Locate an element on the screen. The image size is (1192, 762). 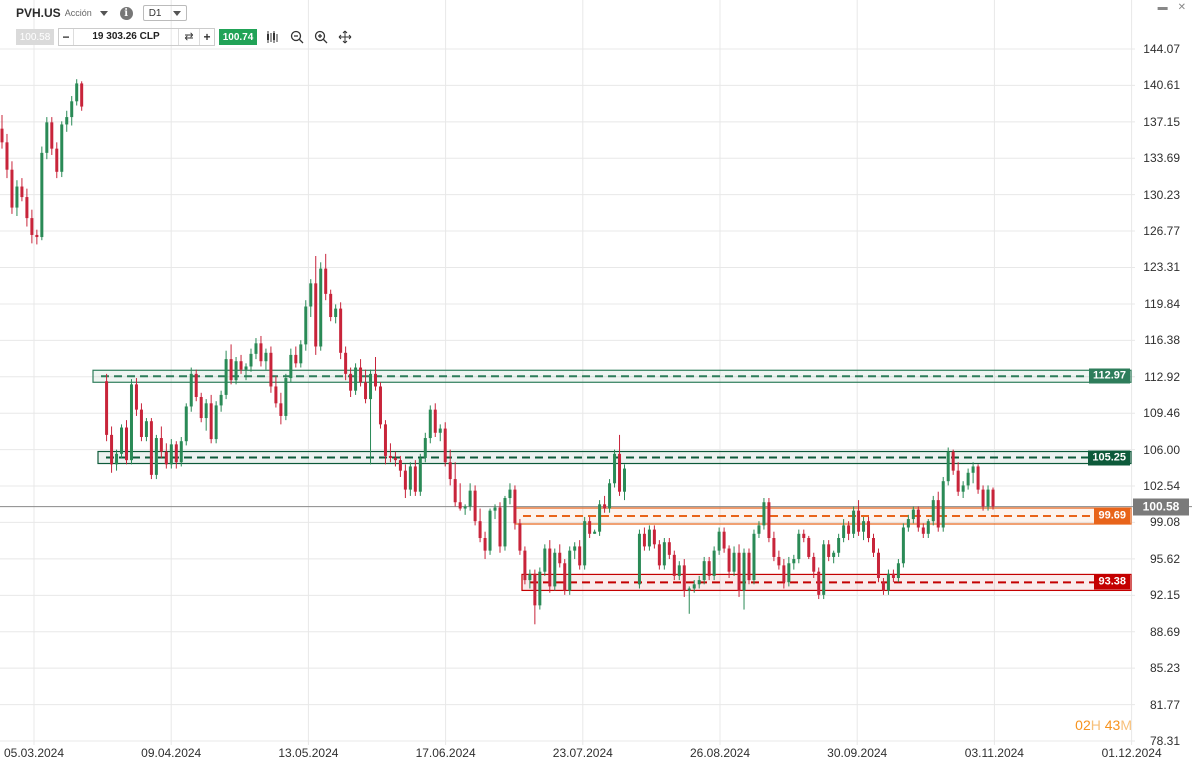
quantity-stepper: − 19 303.26 CLP ⇄ + is located at coordinates (136, 37).